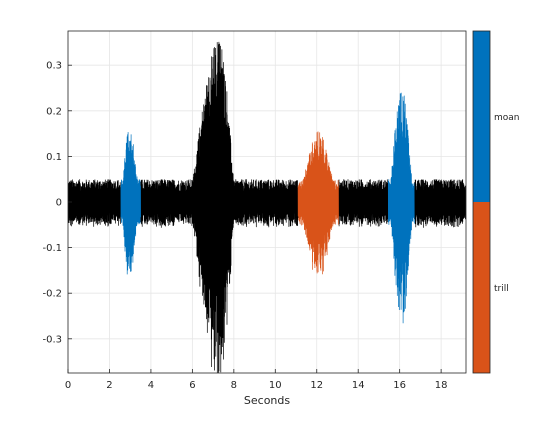  I want to click on x-axis-label: Seconds, so click(267, 400).